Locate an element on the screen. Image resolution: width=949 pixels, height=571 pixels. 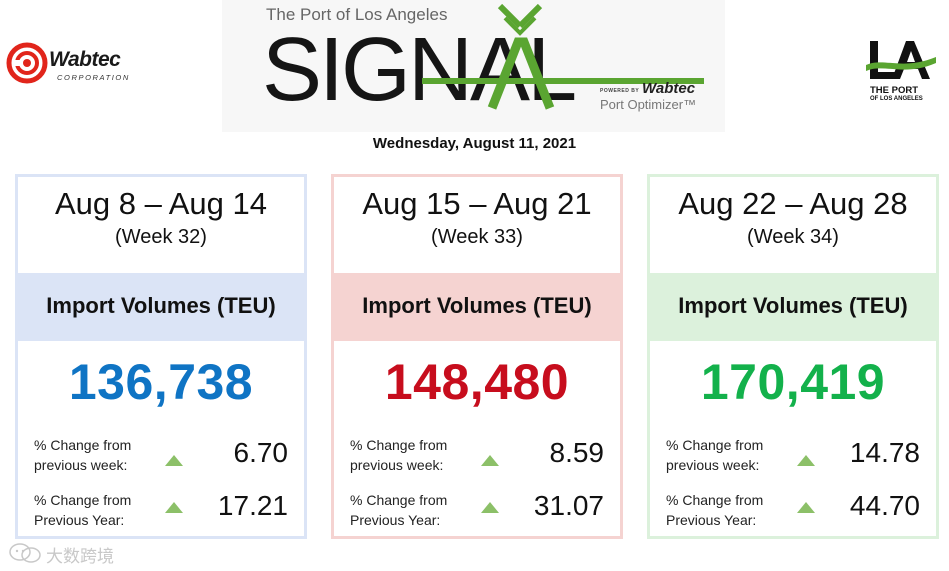
week-date-range: Aug 22 – Aug 28 is located at coordinates (793, 203).